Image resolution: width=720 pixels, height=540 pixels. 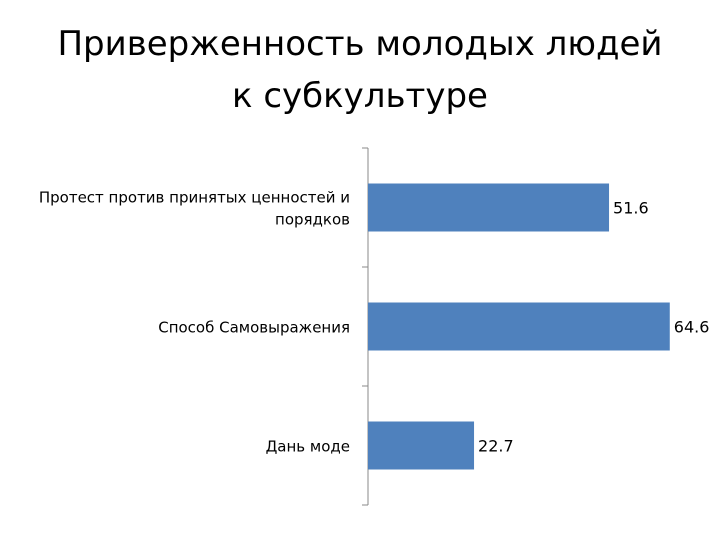 What do you see at coordinates (496, 445) in the screenshot?
I see `data-label: 22.7` at bounding box center [496, 445].